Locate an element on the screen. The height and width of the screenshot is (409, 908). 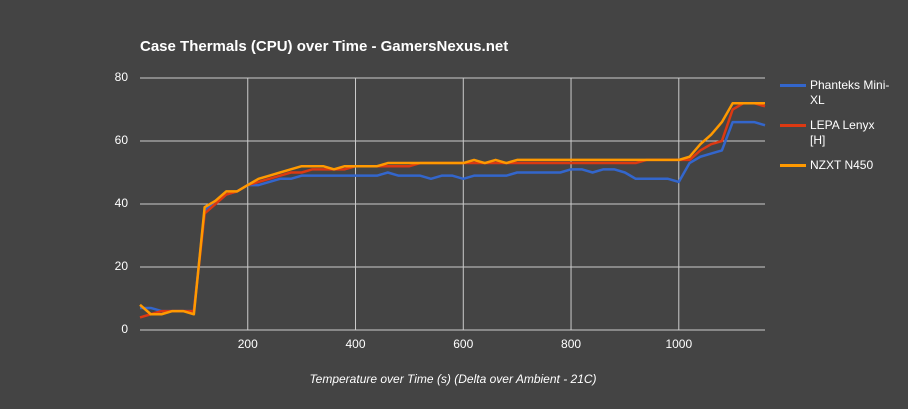
legend-item: Phanteks Mini-XL is located at coordinates (835, 93).